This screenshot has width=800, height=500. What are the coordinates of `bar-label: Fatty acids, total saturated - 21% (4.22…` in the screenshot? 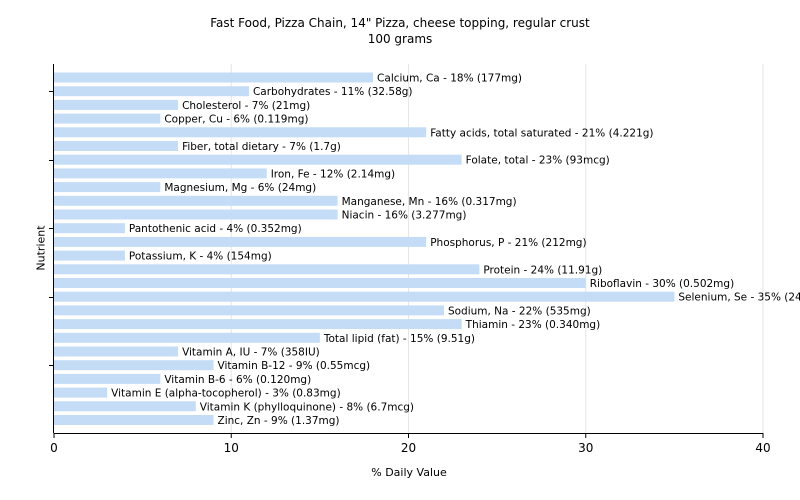 It's located at (541, 133).